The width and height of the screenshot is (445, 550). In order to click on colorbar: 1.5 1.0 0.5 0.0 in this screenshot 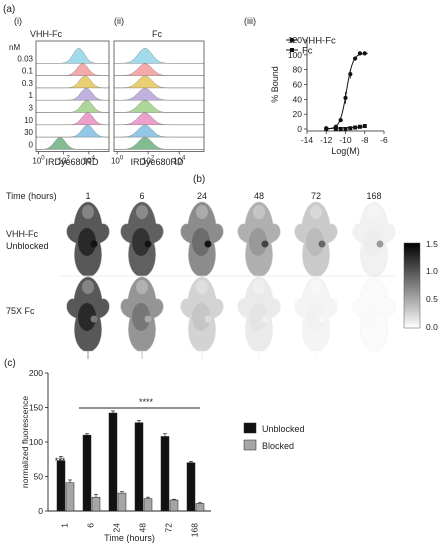, I will do `click(420, 285)`.